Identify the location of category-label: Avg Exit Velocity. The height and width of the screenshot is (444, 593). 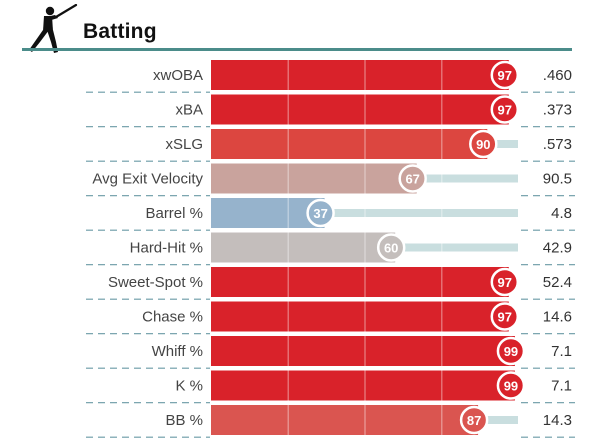
(147, 179).